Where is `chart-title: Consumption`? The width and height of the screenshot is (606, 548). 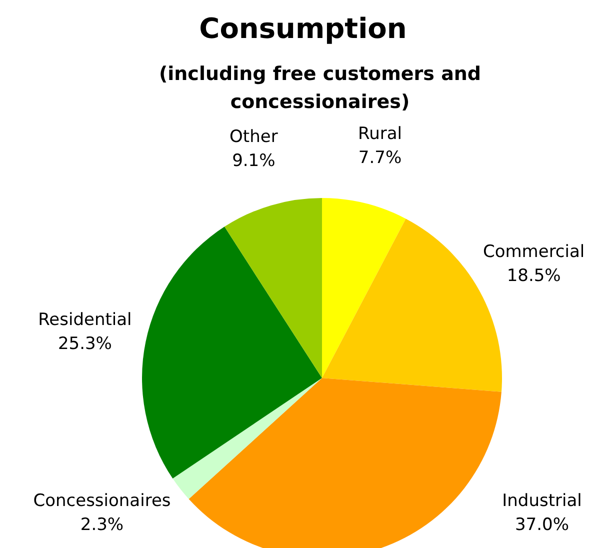
chart-title: Consumption is located at coordinates (303, 28).